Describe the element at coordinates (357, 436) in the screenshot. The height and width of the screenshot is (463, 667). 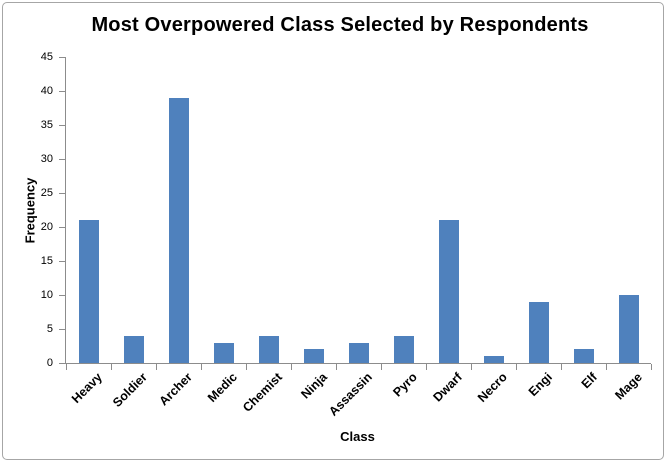
I see `x-axis-title: Class` at that location.